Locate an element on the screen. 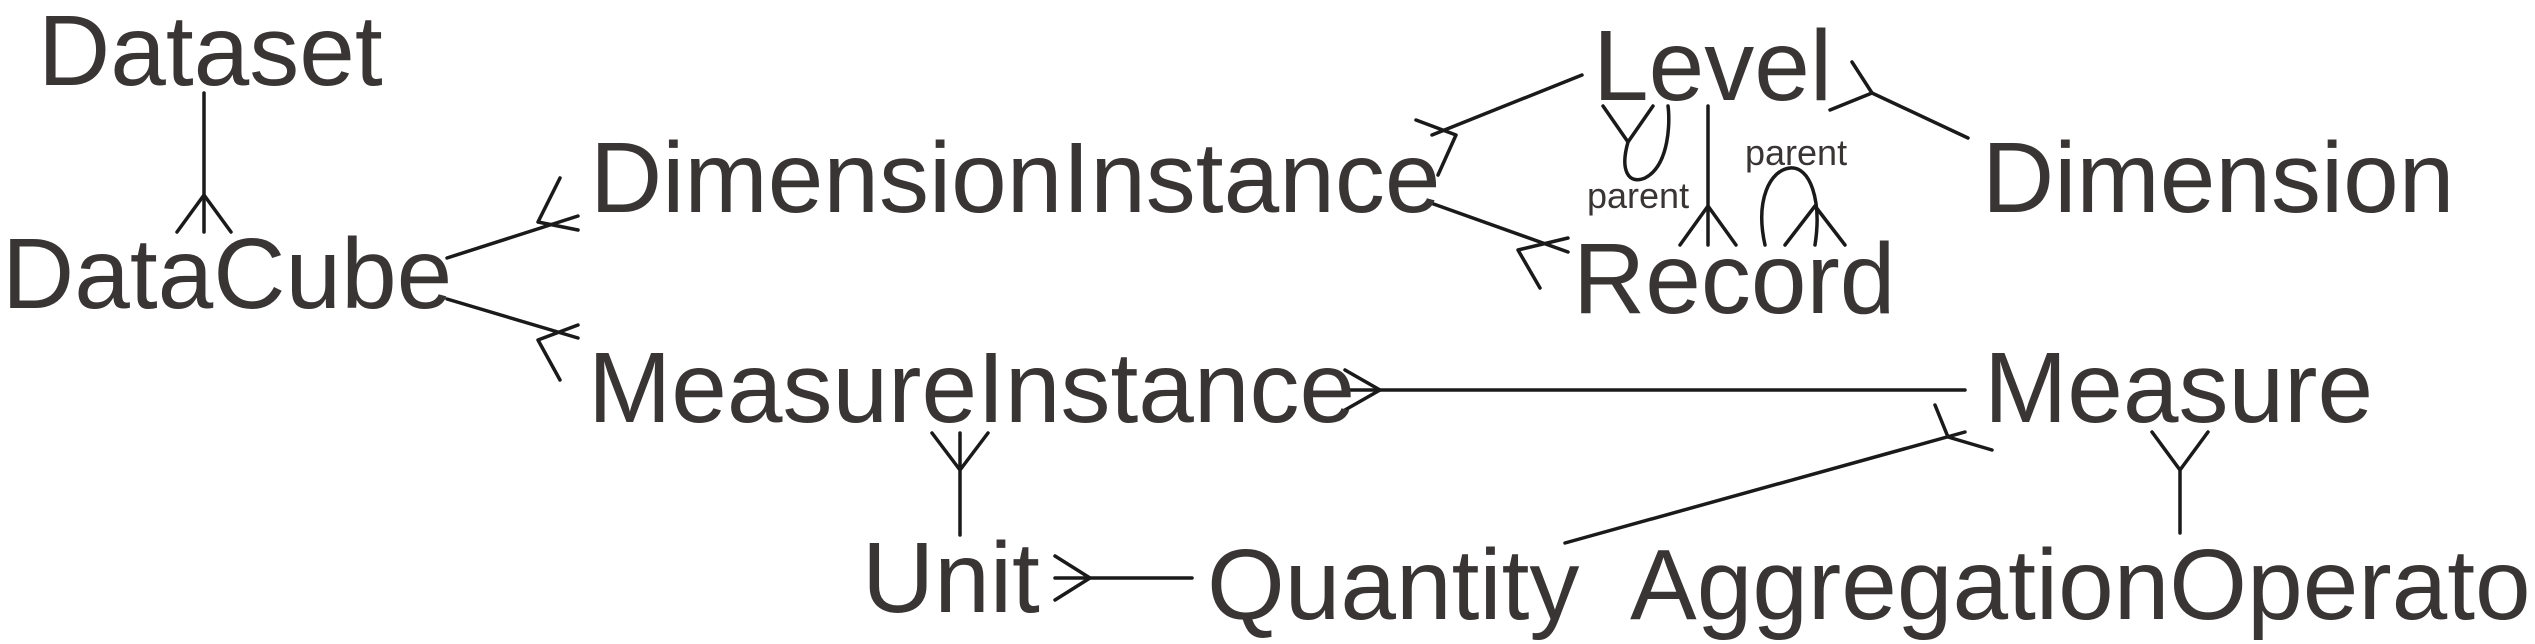 This screenshot has width=2535, height=644. edge-measureinstance-measure is located at coordinates (1655, 390).